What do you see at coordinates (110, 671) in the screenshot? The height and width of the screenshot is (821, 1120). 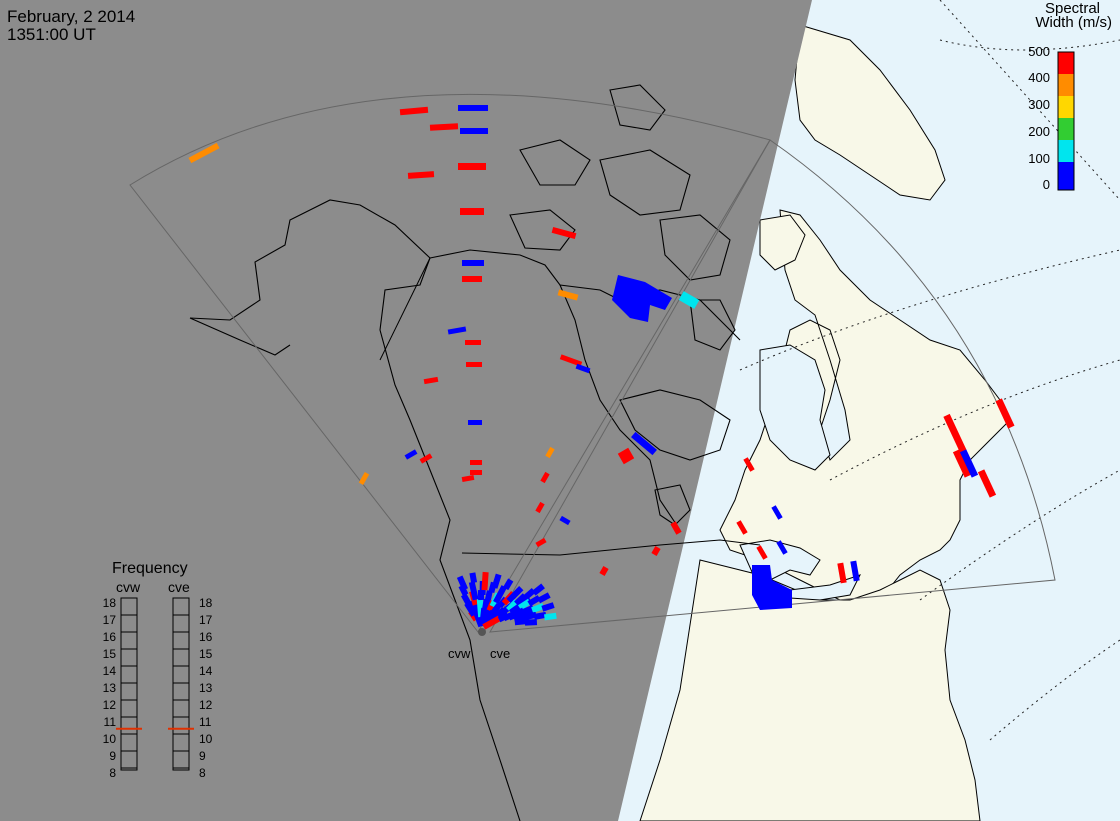 I see `freq-tick-left: 14` at bounding box center [110, 671].